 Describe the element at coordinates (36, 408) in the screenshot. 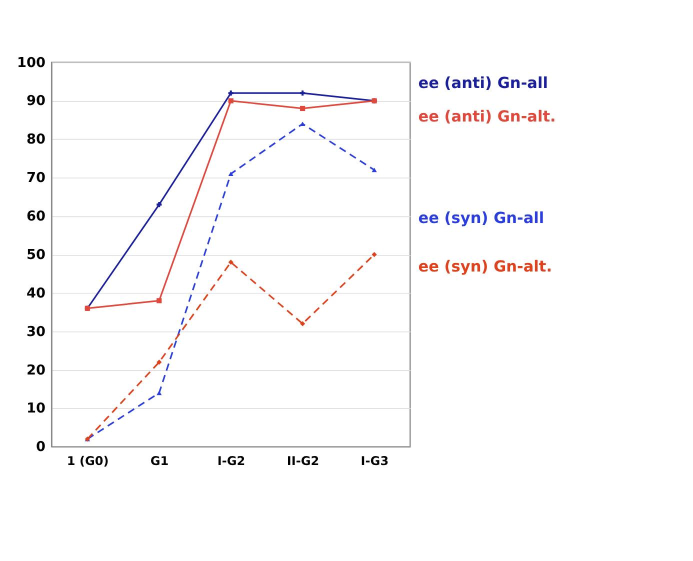

I see `y-tick-label: 10` at that location.